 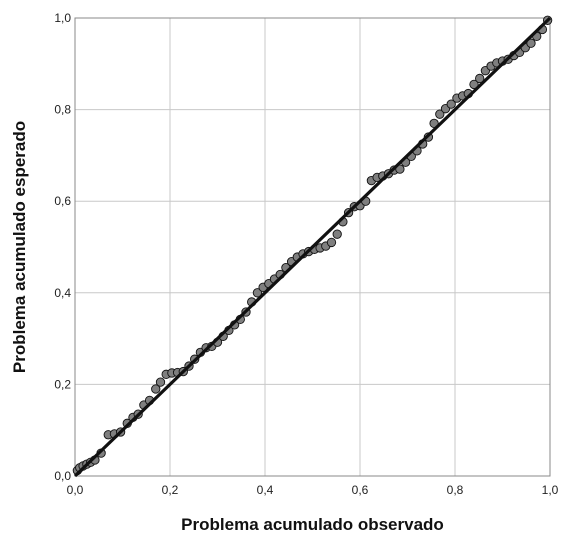 What do you see at coordinates (62, 110) in the screenshot?
I see `y-tick-label: 0,8` at bounding box center [62, 110].